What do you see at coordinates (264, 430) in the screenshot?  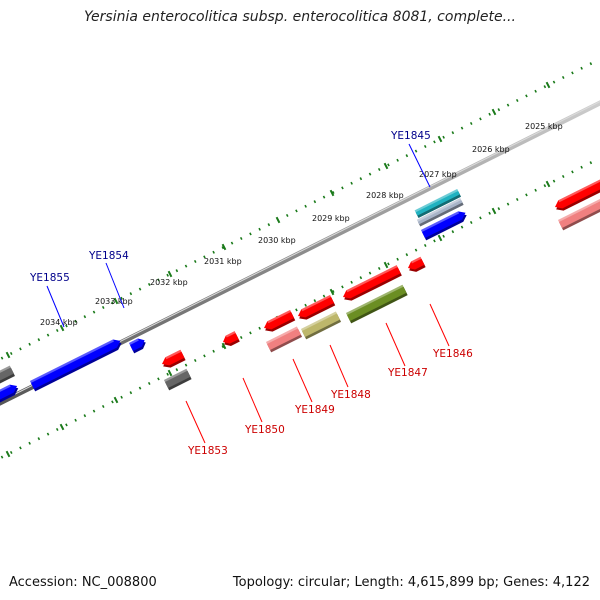 I see `gene-label: YE1850` at bounding box center [264, 430].